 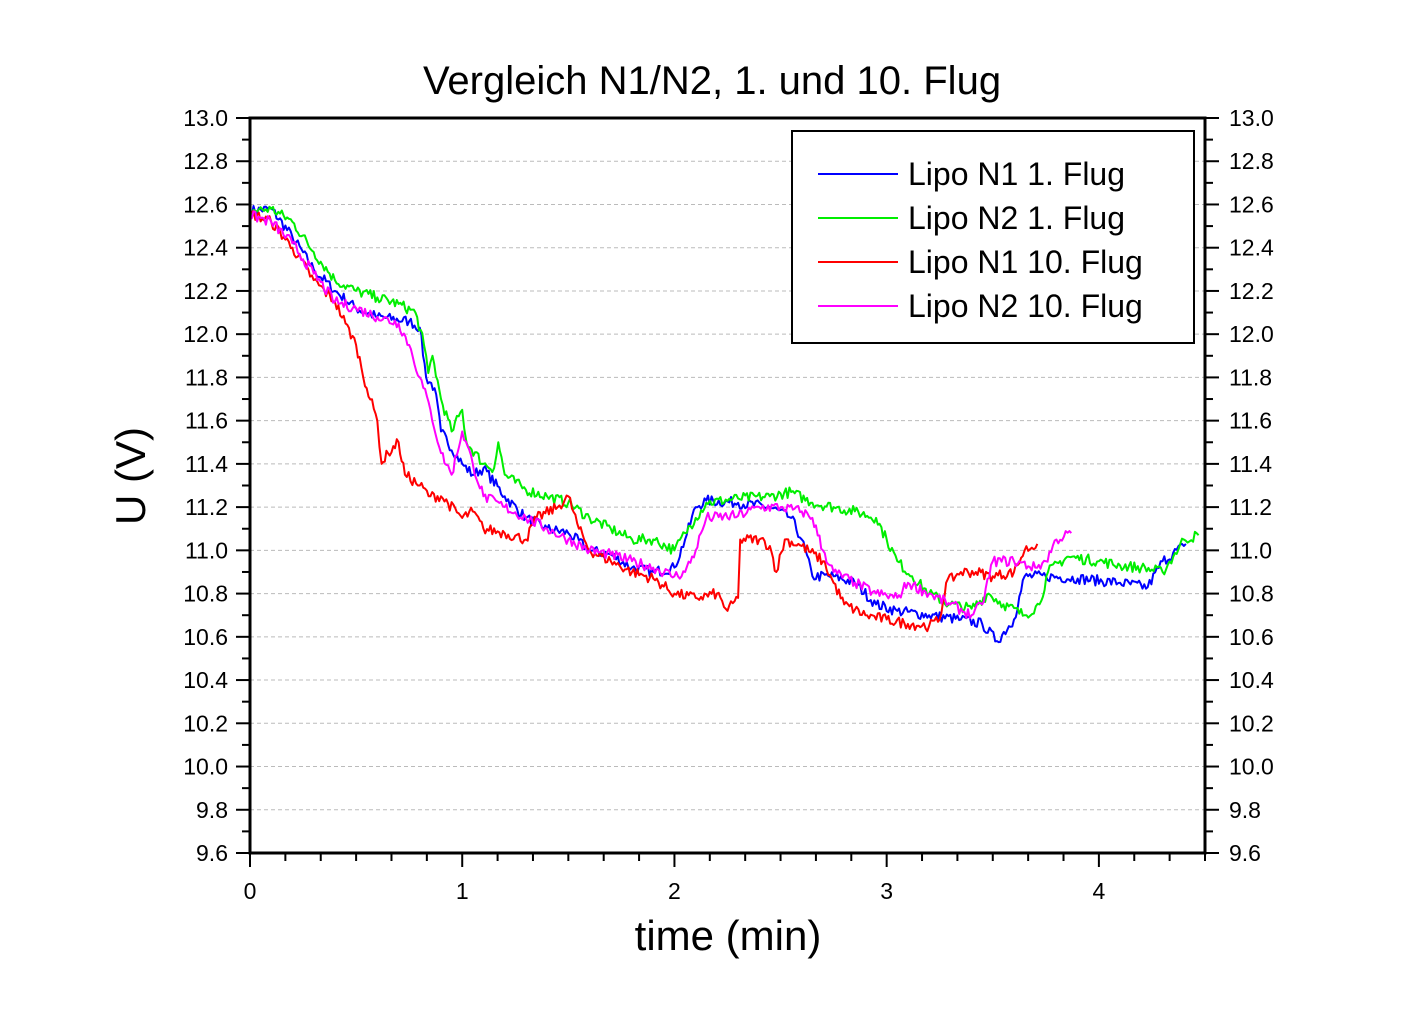 What do you see at coordinates (205, 248) in the screenshot?
I see `y-tick-label: 12.4` at bounding box center [205, 248].